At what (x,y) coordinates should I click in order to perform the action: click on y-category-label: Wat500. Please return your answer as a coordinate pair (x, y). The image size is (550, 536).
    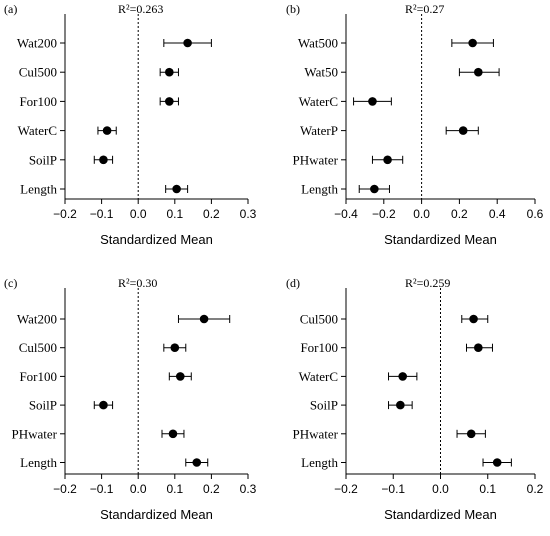
    Looking at the image, I should click on (318, 43).